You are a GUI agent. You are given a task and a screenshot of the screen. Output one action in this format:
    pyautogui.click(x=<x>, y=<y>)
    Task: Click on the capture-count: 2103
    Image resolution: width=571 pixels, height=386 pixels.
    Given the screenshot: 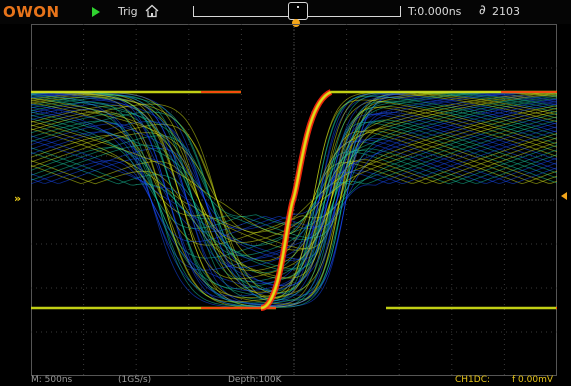 What is the action you would take?
    pyautogui.click(x=506, y=11)
    